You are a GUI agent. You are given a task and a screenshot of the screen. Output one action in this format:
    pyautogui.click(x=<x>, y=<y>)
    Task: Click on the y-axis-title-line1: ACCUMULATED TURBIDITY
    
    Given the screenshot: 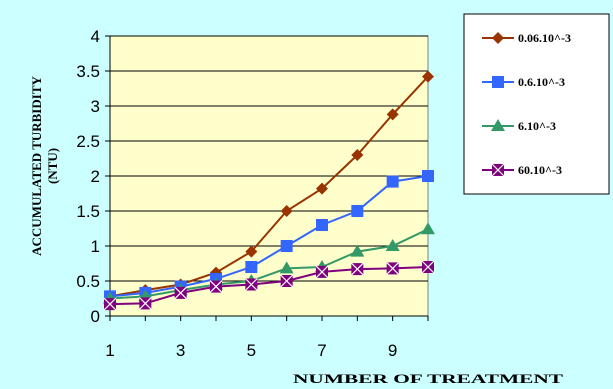 What is the action you would take?
    pyautogui.click(x=36, y=166)
    